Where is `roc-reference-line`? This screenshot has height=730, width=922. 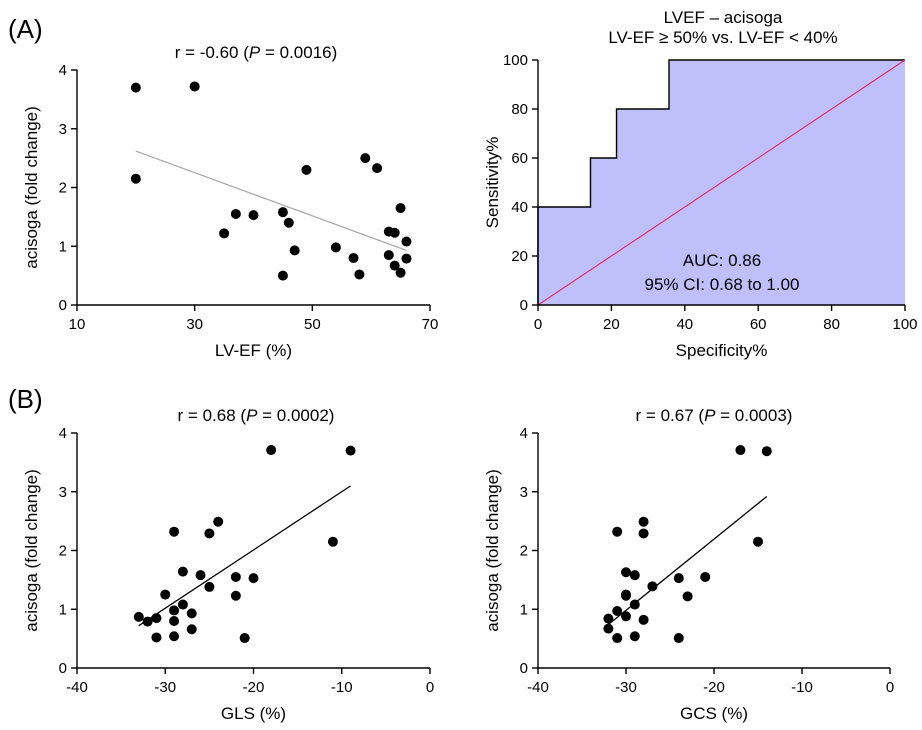
roc-reference-line is located at coordinates (721, 182).